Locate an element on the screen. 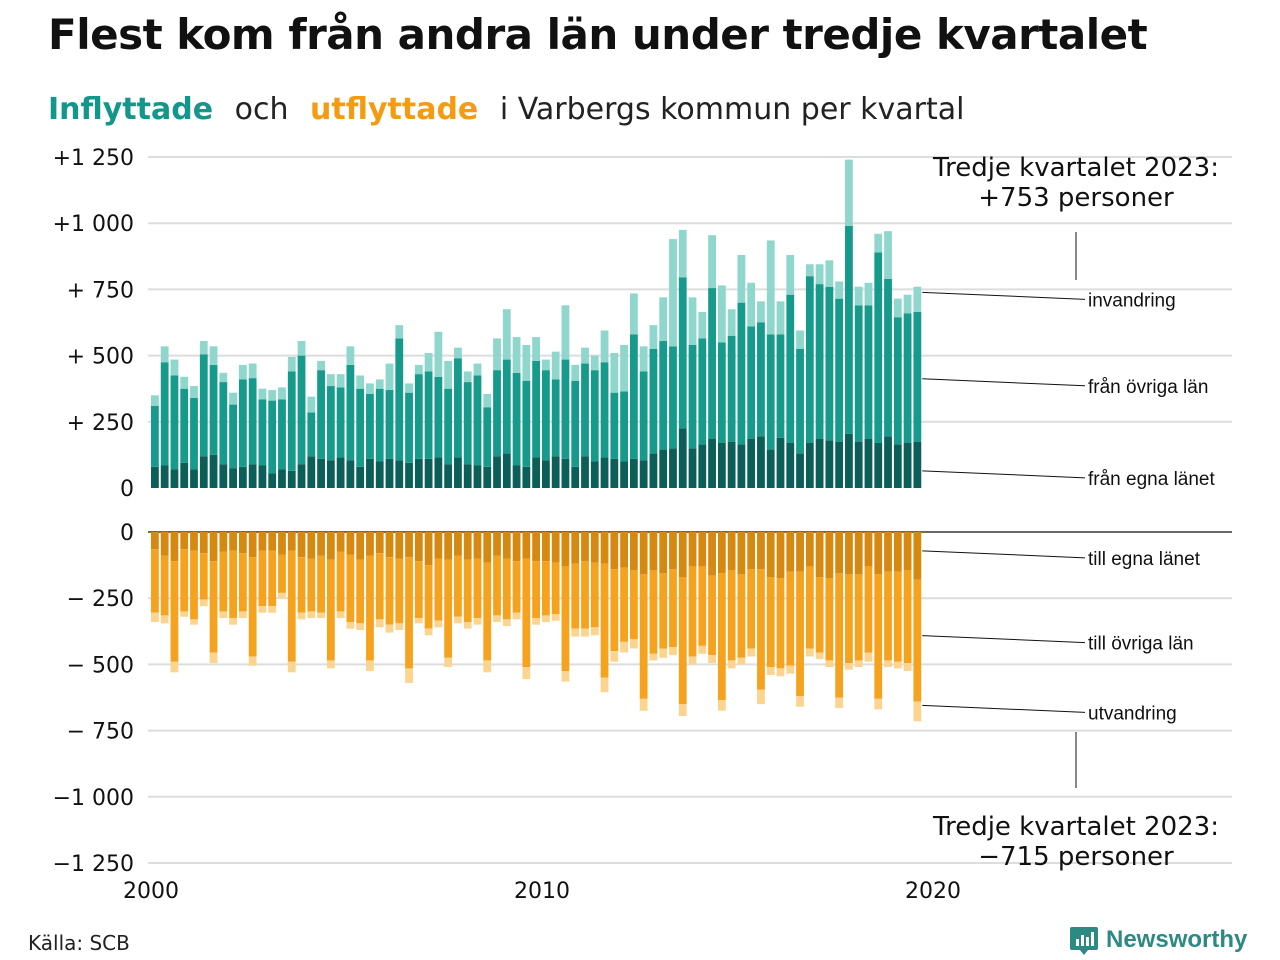  x-tick-label-1: 2010 is located at coordinates (542, 891).